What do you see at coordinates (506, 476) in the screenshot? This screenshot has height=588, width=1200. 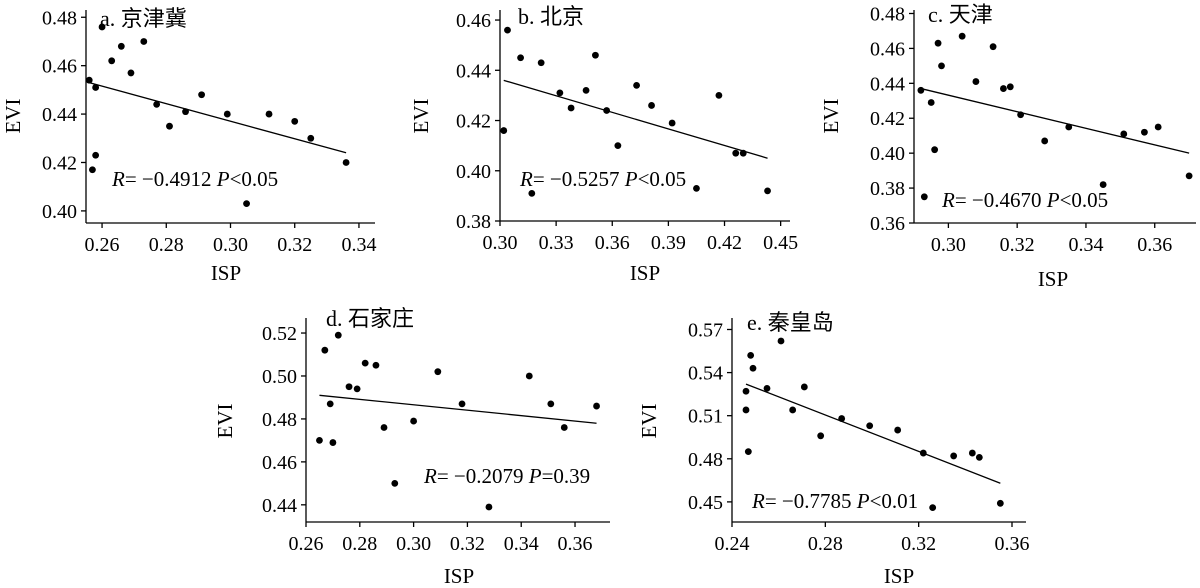 I see `stat-annotation: R= −0.2079 P=0.39` at bounding box center [506, 476].